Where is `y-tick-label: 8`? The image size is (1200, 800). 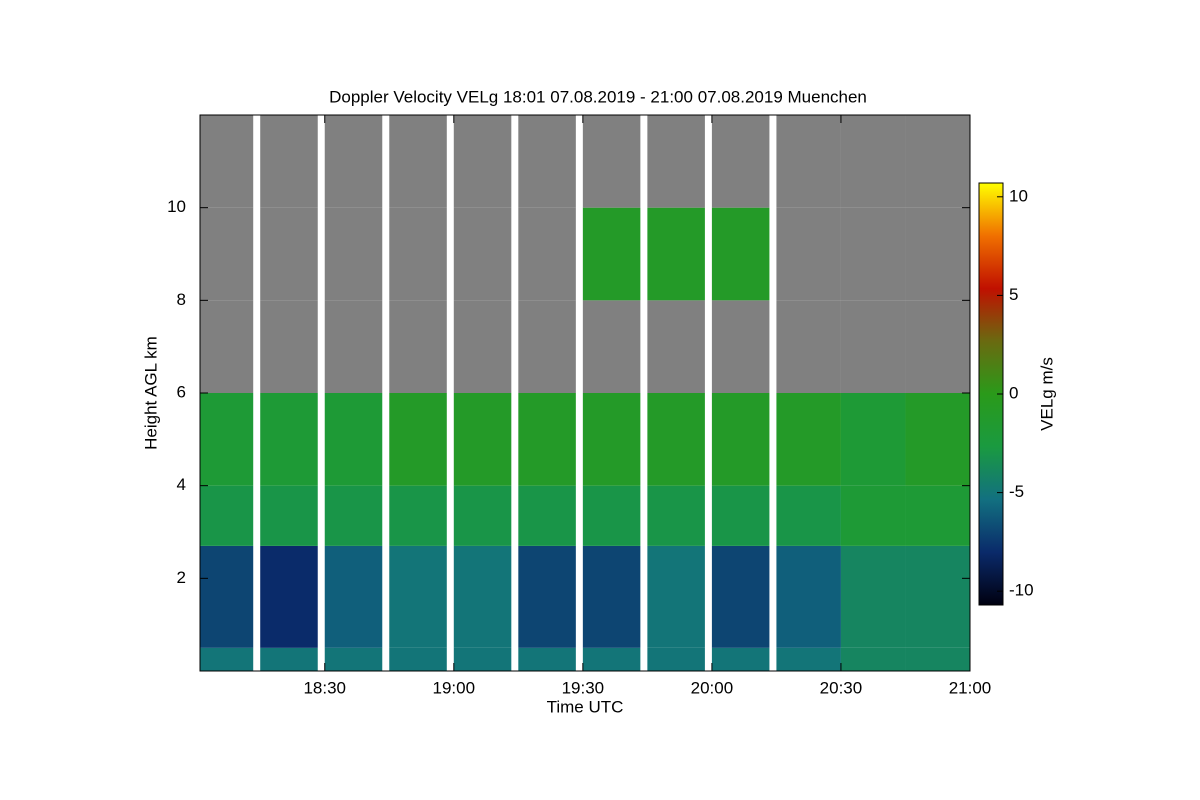
y-tick-label: 8 is located at coordinates (181, 299).